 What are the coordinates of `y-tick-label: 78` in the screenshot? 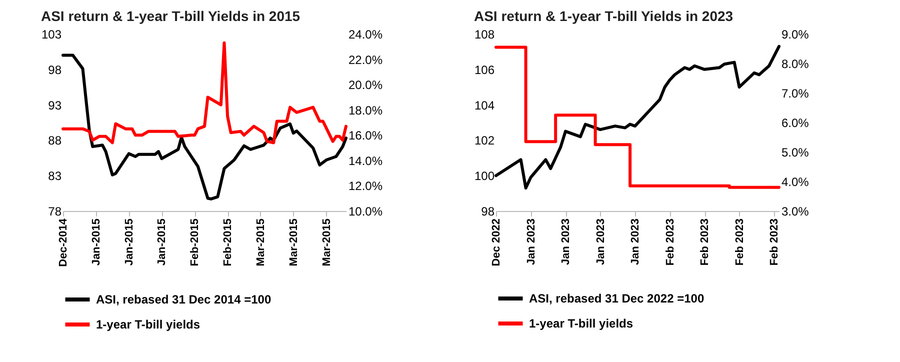 It's located at (55, 211).